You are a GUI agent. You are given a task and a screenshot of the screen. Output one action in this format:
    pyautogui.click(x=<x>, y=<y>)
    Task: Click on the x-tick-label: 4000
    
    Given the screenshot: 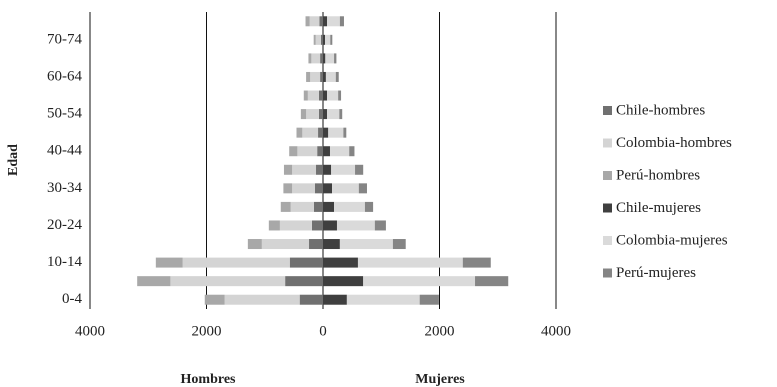 What is the action you would take?
    pyautogui.click(x=90, y=331)
    